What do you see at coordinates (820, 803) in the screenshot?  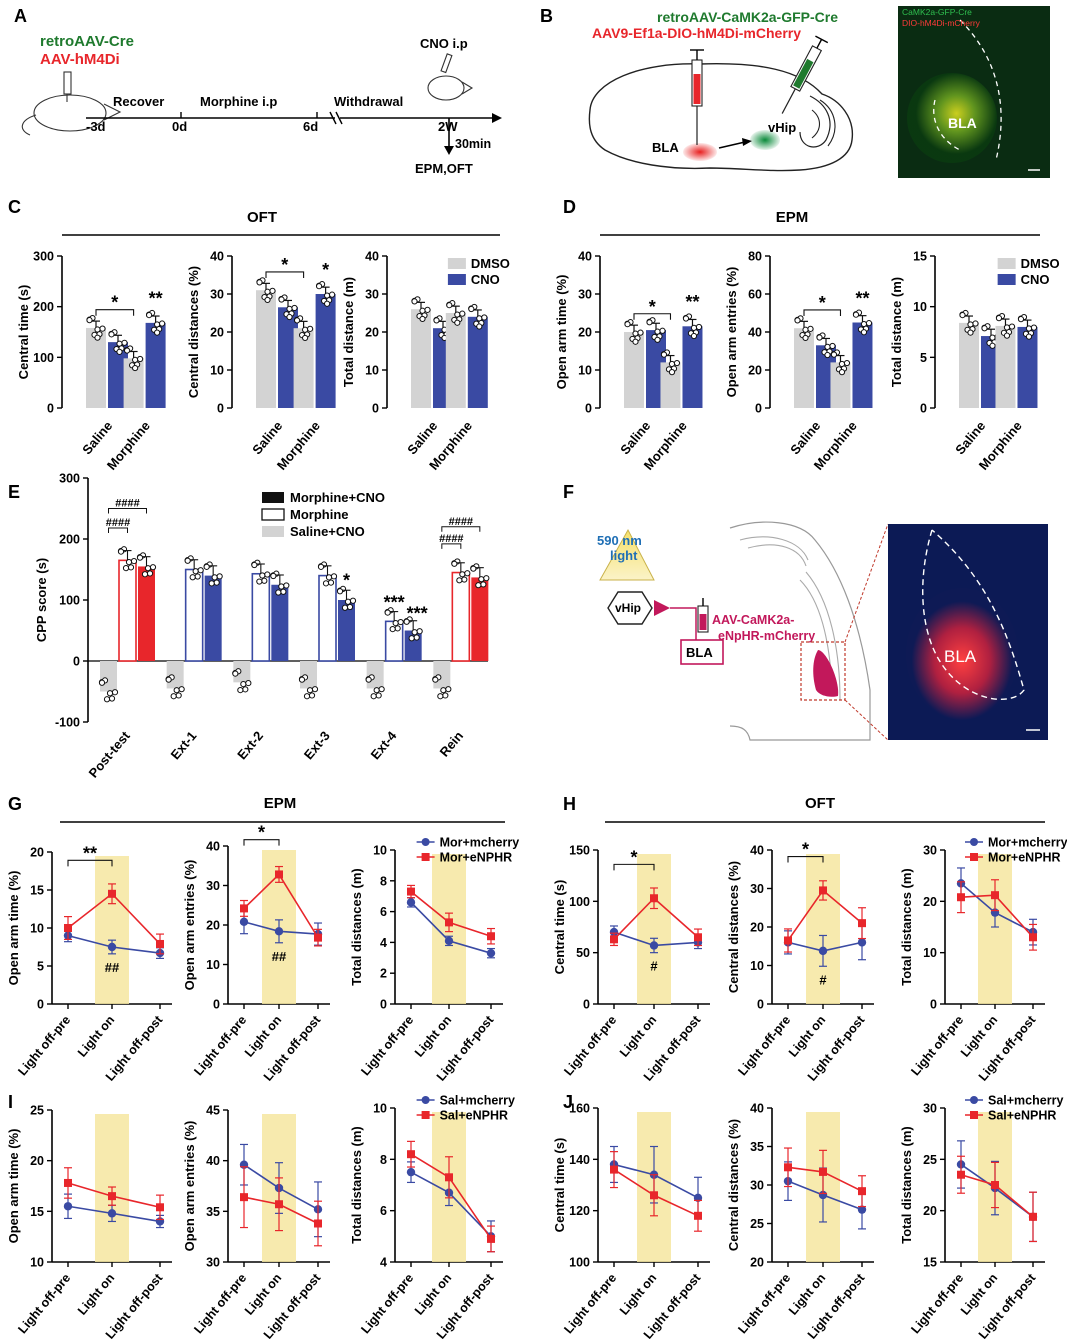 I see `section-title-oft-h: OFT` at bounding box center [820, 803].